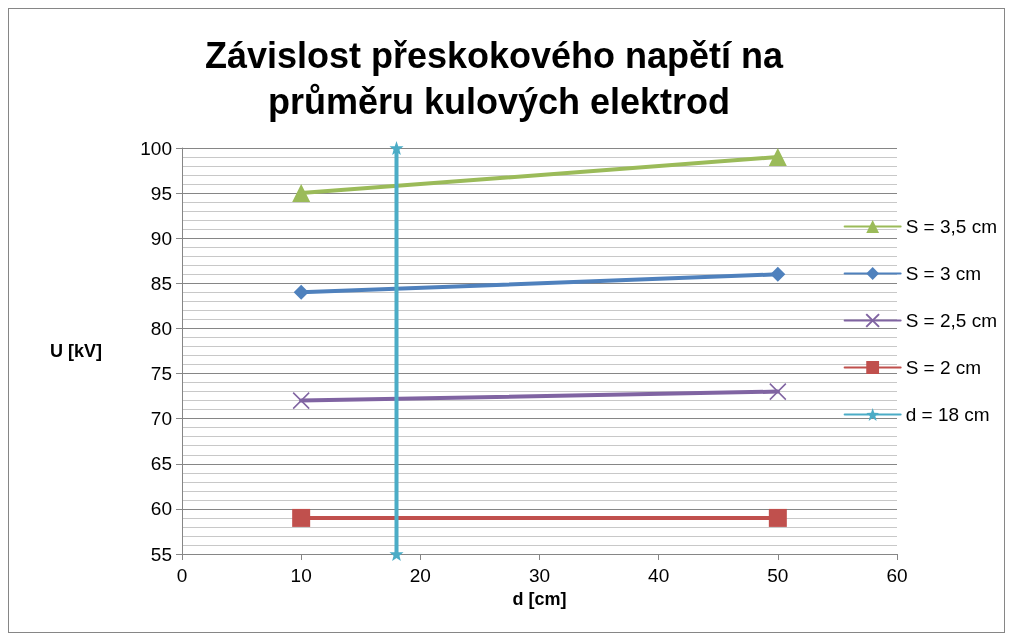 This screenshot has width=1013, height=641. What do you see at coordinates (947, 414) in the screenshot?
I see `legend-label: d = 18 cm` at bounding box center [947, 414].